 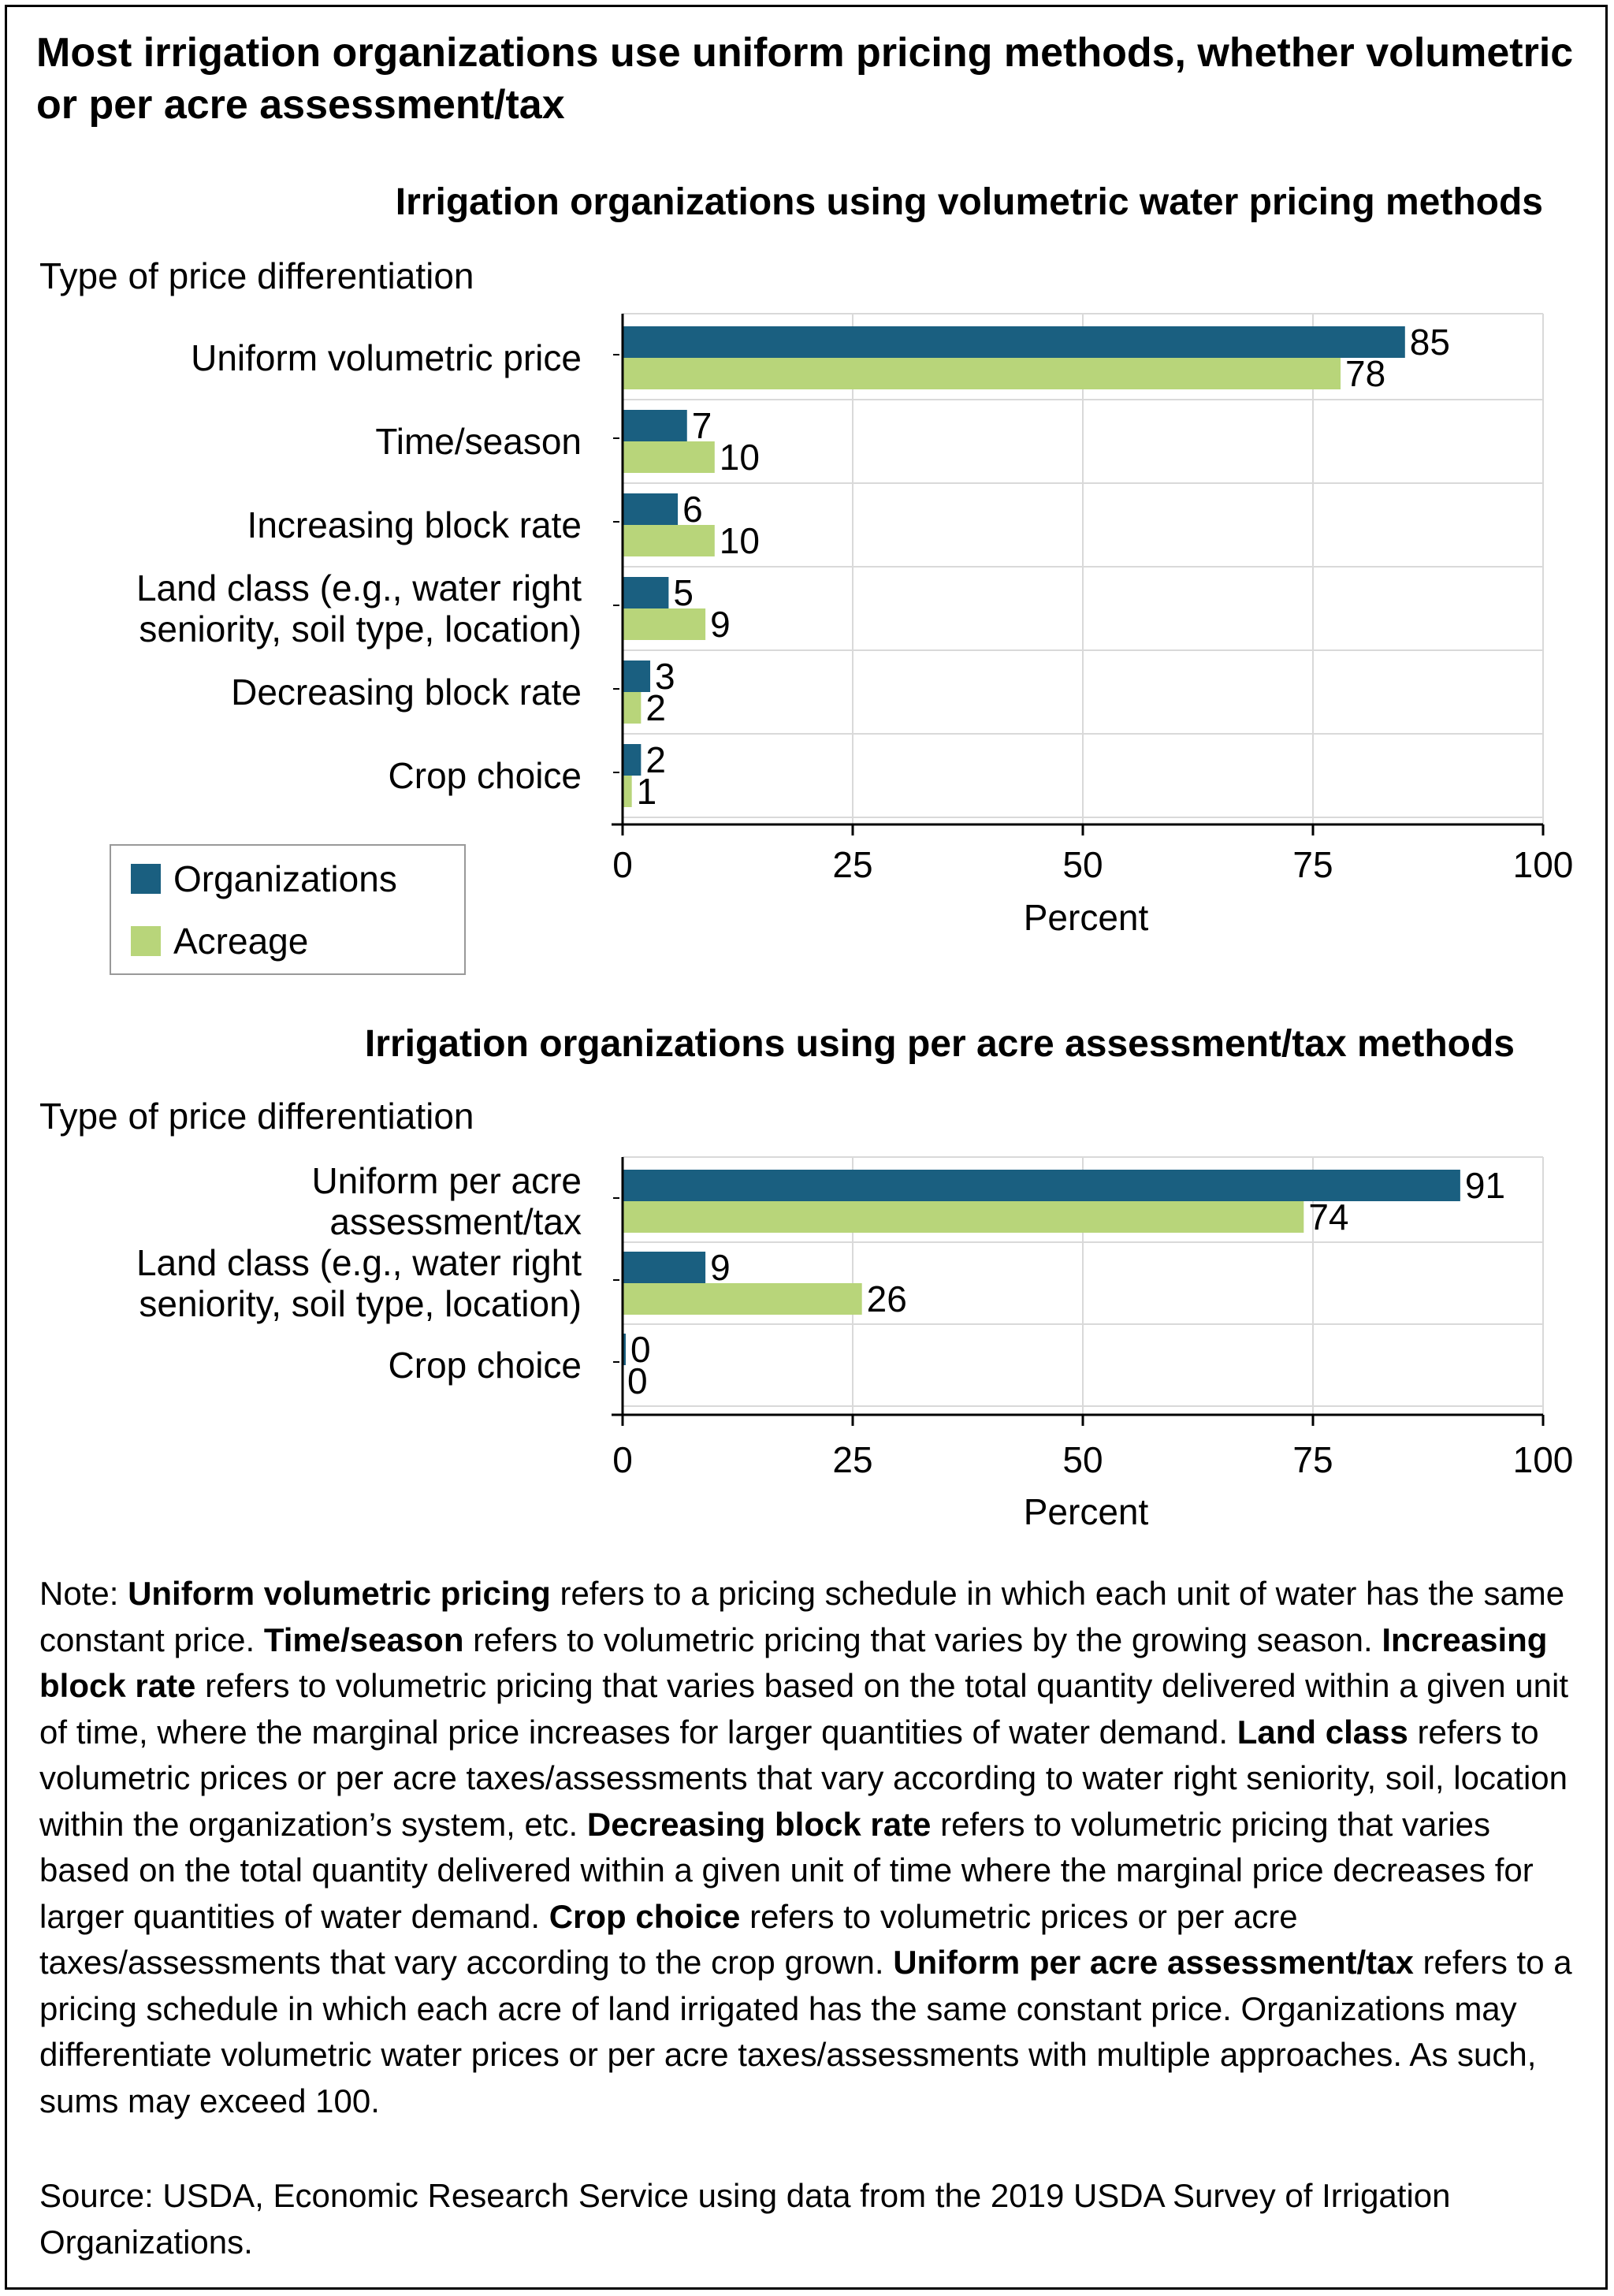 What do you see at coordinates (692, 509) in the screenshot?
I see `data-label: 6` at bounding box center [692, 509].